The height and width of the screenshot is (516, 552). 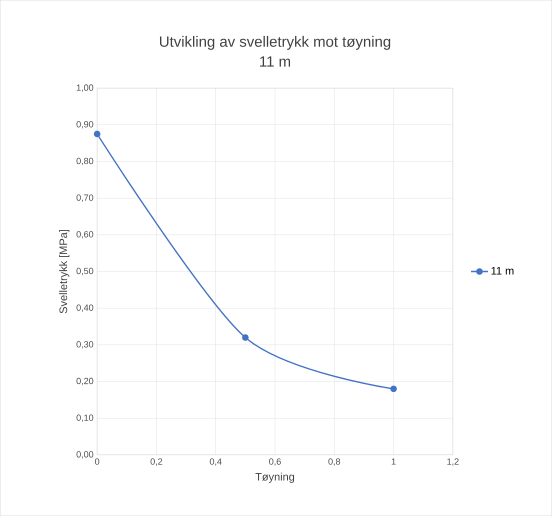 What do you see at coordinates (453, 462) in the screenshot?
I see `x-tick-label: 1,2` at bounding box center [453, 462].